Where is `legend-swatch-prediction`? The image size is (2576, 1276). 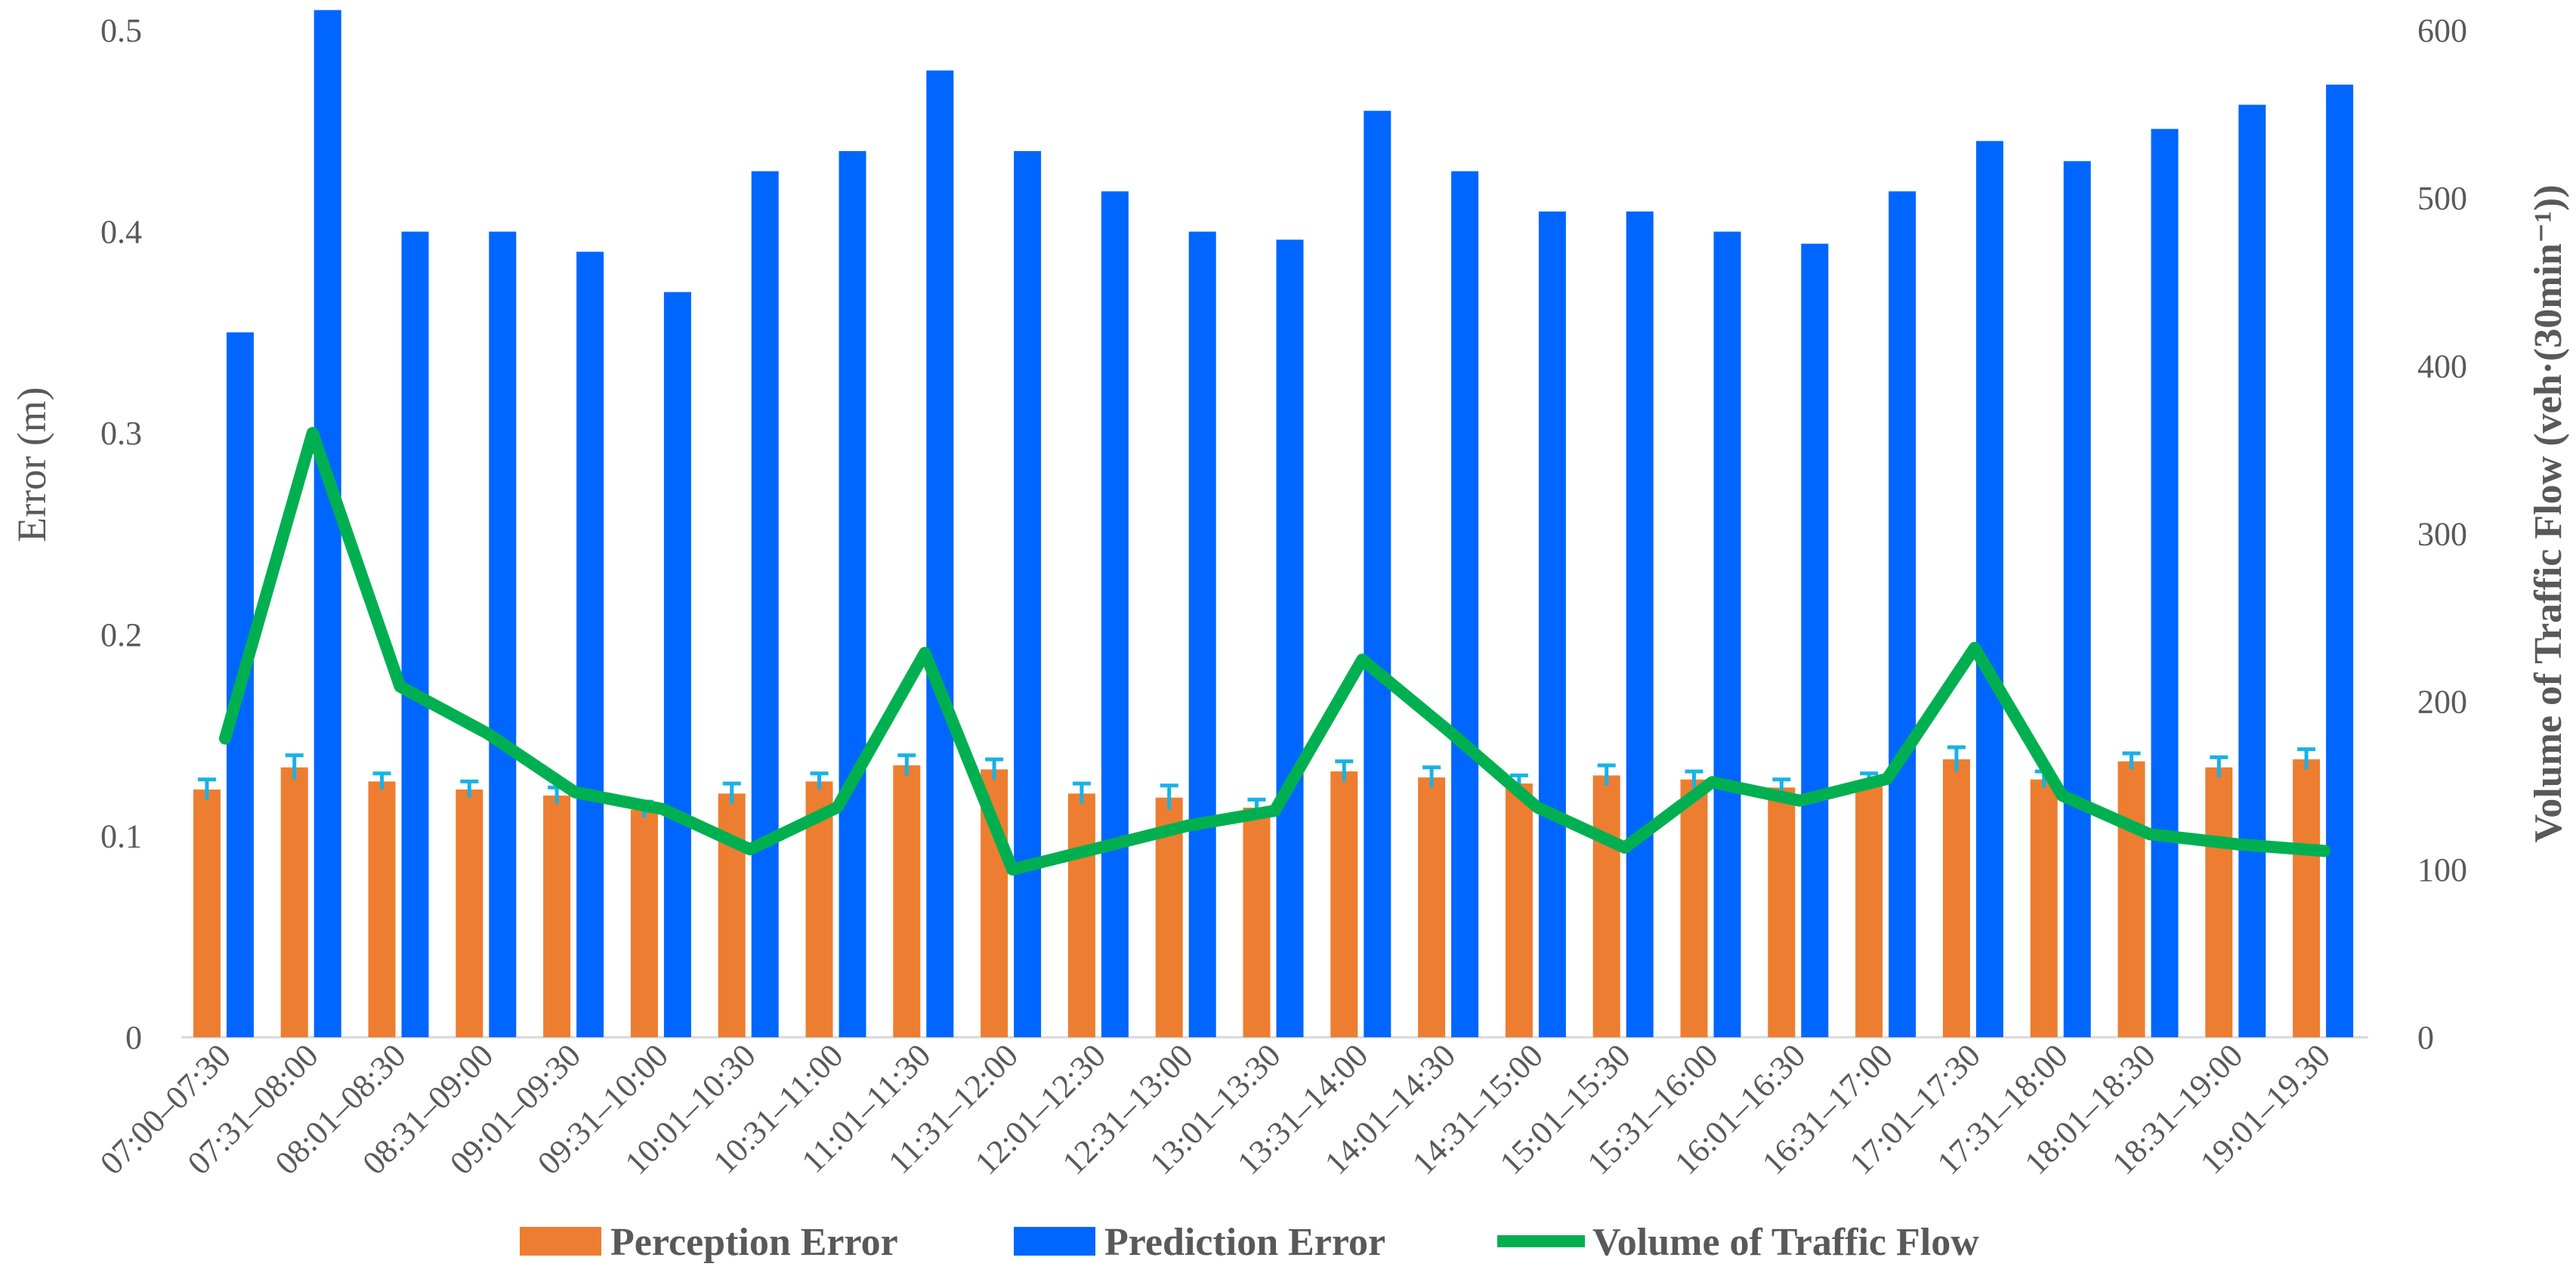 legend-swatch-prediction is located at coordinates (1054, 1241).